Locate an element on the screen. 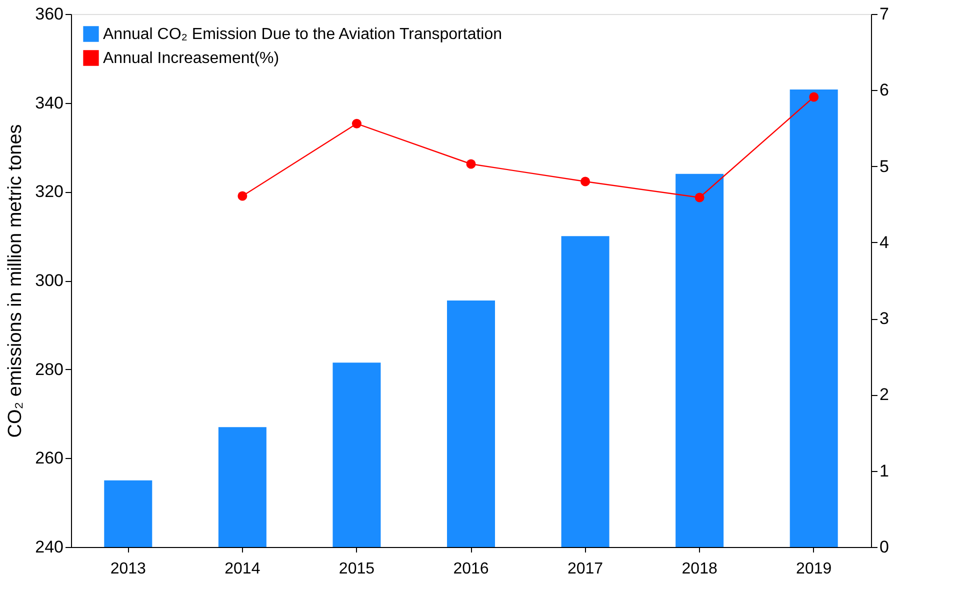  y-tick-label: 340 is located at coordinates (49, 102).